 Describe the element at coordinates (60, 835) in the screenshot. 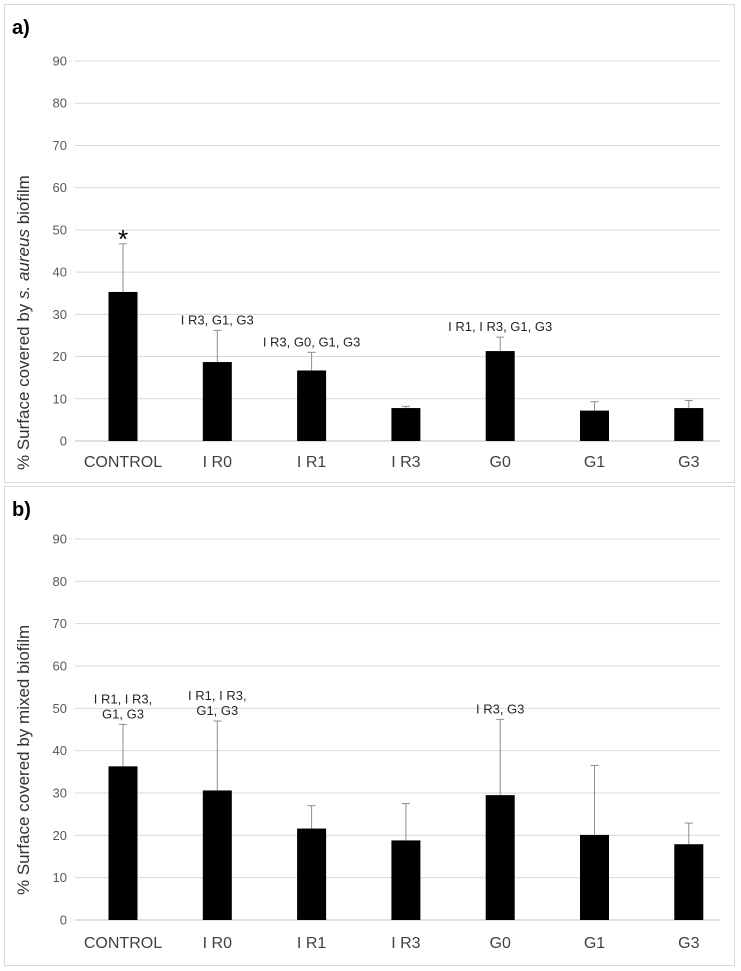

I see `panel-b-y-tick-label: 20` at that location.